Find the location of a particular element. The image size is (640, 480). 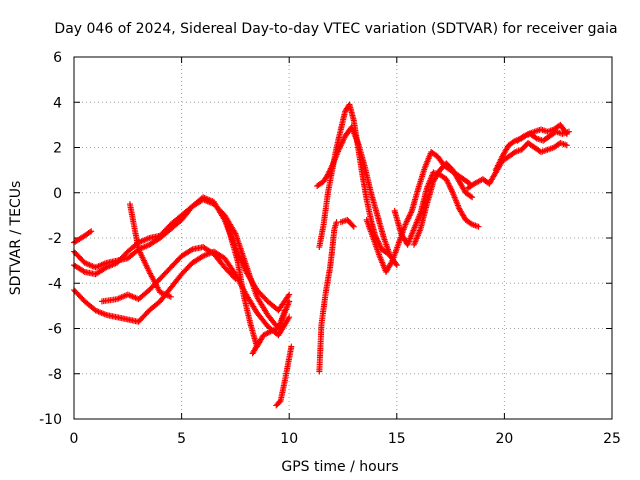

y-tick-label: 4 is located at coordinates (57, 103).